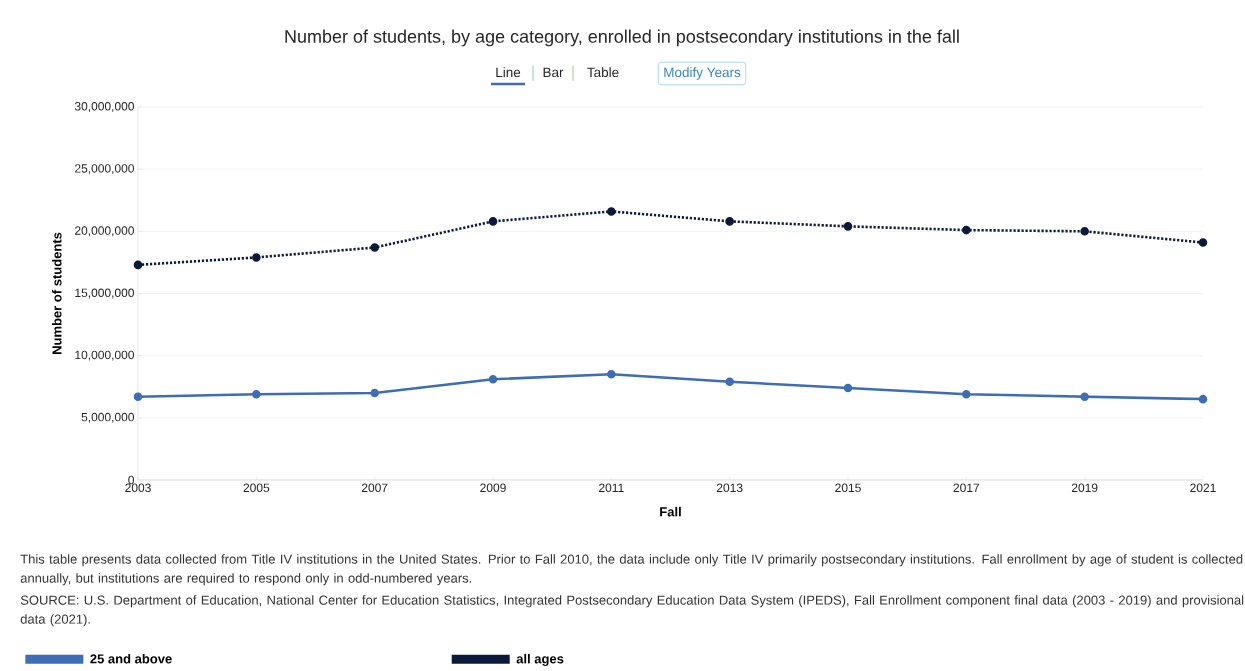 The image size is (1245, 671). Describe the element at coordinates (256, 488) in the screenshot. I see `x-tick-label: 2005` at that location.